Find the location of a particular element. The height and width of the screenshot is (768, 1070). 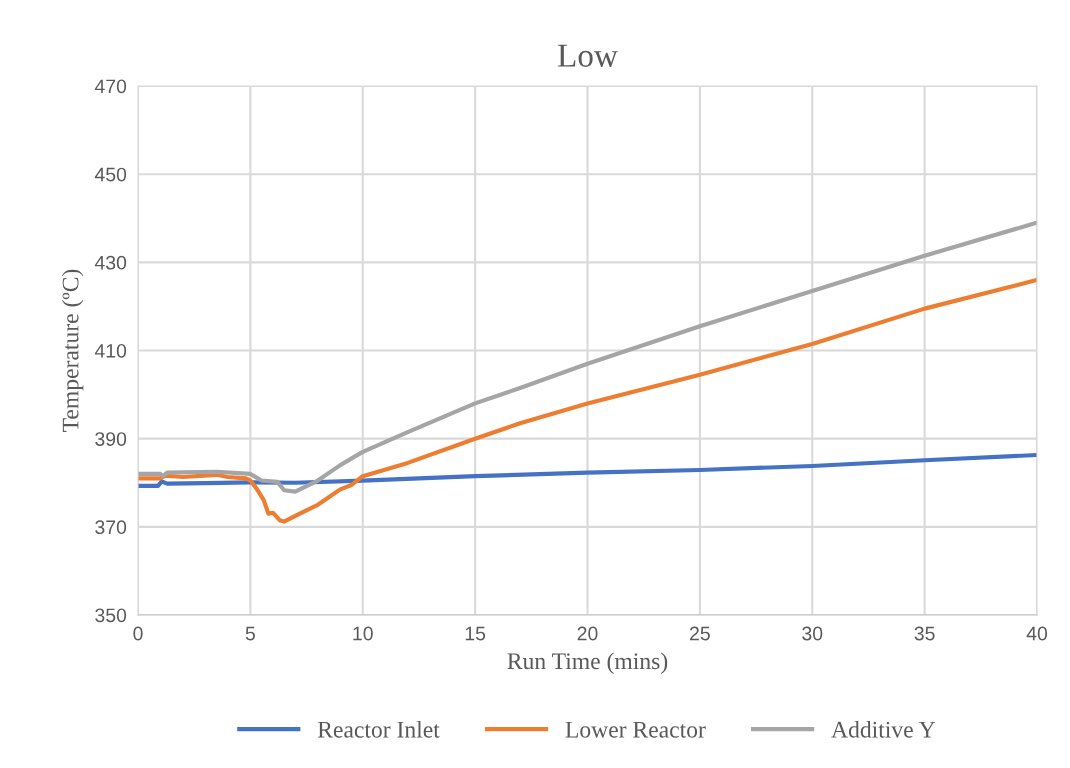

x-tick-label: 15 is located at coordinates (475, 633).